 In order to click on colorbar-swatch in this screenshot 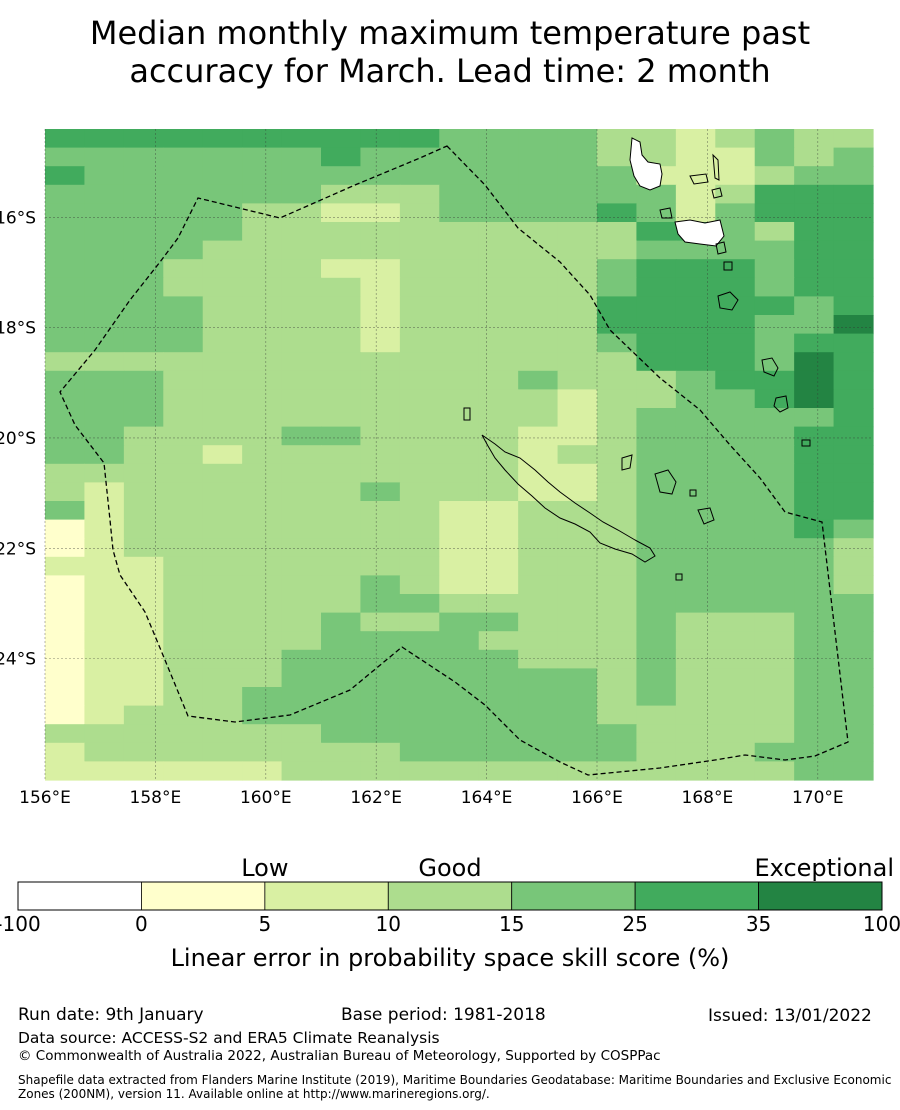, I will do `click(820, 896)`.